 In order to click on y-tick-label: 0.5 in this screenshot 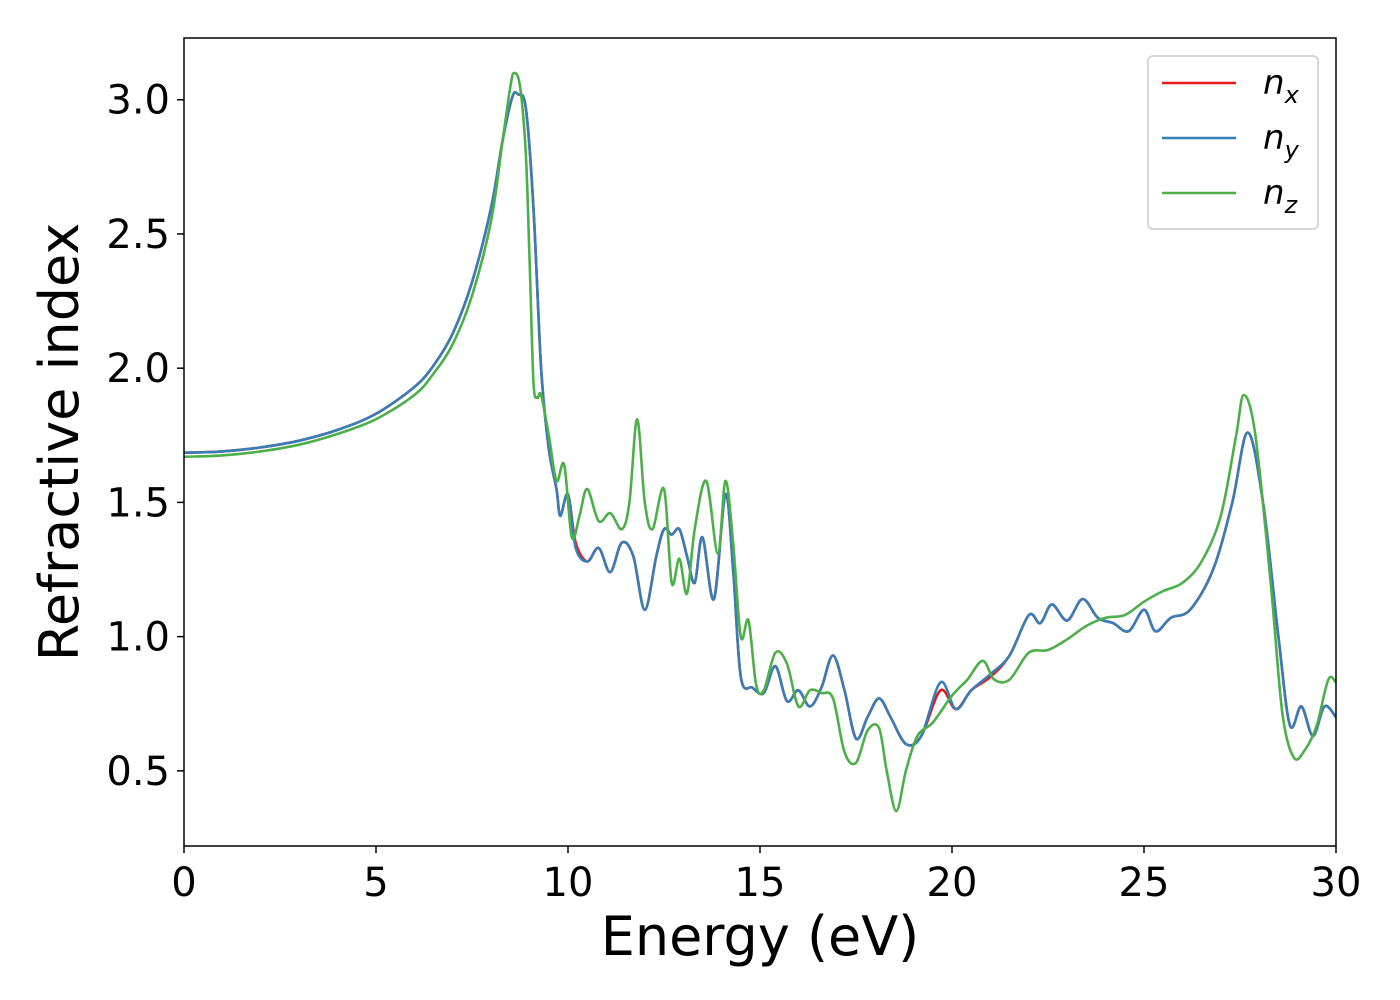, I will do `click(138, 772)`.